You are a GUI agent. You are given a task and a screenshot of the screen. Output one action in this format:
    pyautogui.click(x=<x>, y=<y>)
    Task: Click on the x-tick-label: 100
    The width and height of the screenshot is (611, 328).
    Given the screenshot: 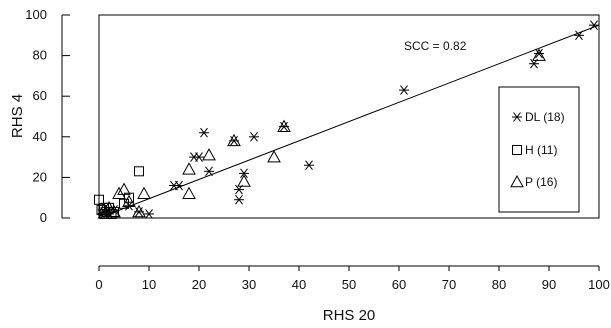 What is the action you would take?
    pyautogui.click(x=599, y=284)
    